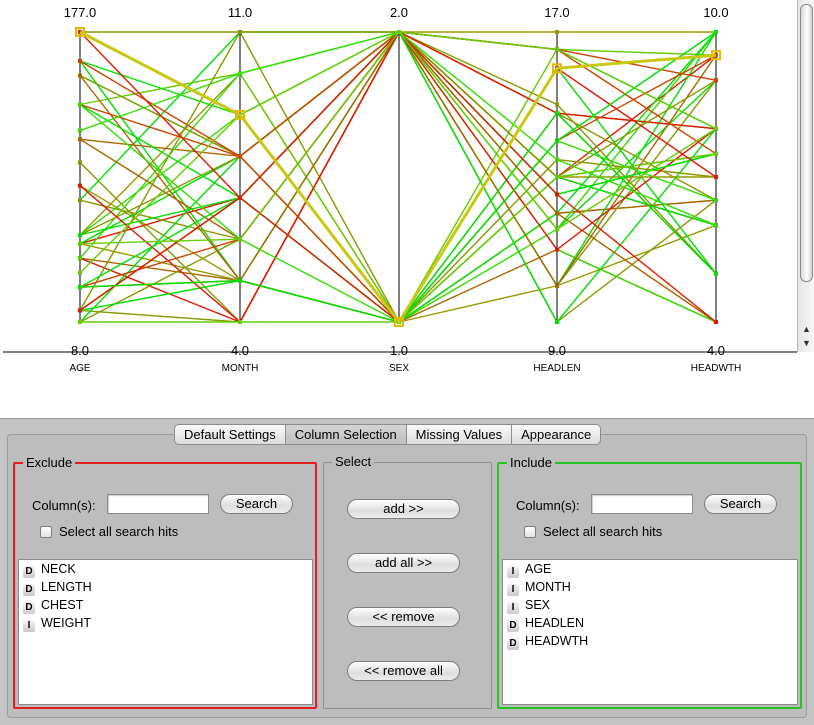 The image size is (814, 725). What do you see at coordinates (557, 350) in the screenshot?
I see `axis-min-label: 9.0` at bounding box center [557, 350].